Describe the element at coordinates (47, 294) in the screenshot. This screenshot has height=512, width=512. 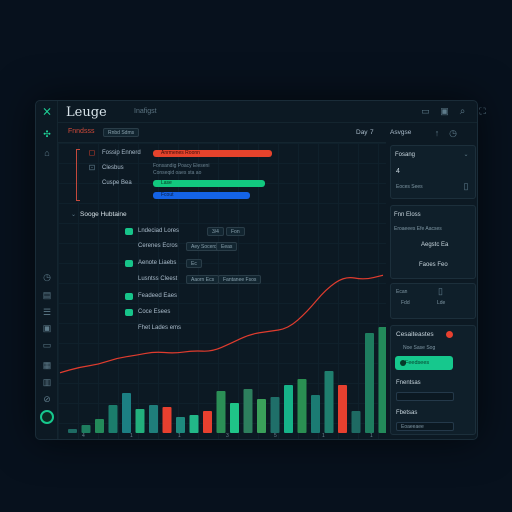
I see `chart-icon: ▤` at that location.